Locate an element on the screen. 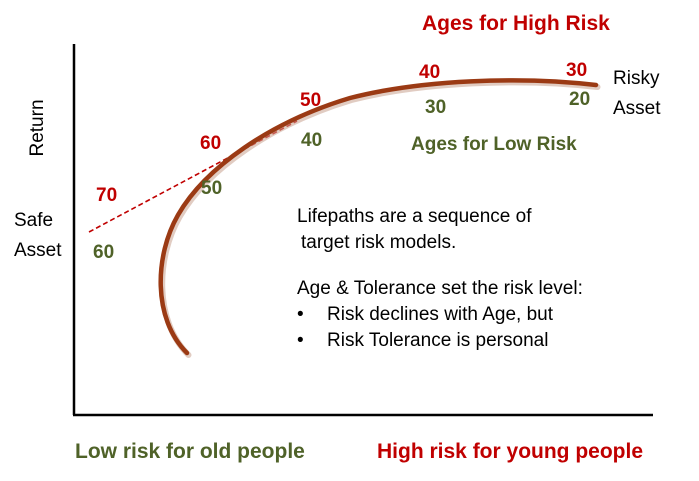 This screenshot has width=699, height=481. risky-asset-label-line2: Asset is located at coordinates (637, 108).